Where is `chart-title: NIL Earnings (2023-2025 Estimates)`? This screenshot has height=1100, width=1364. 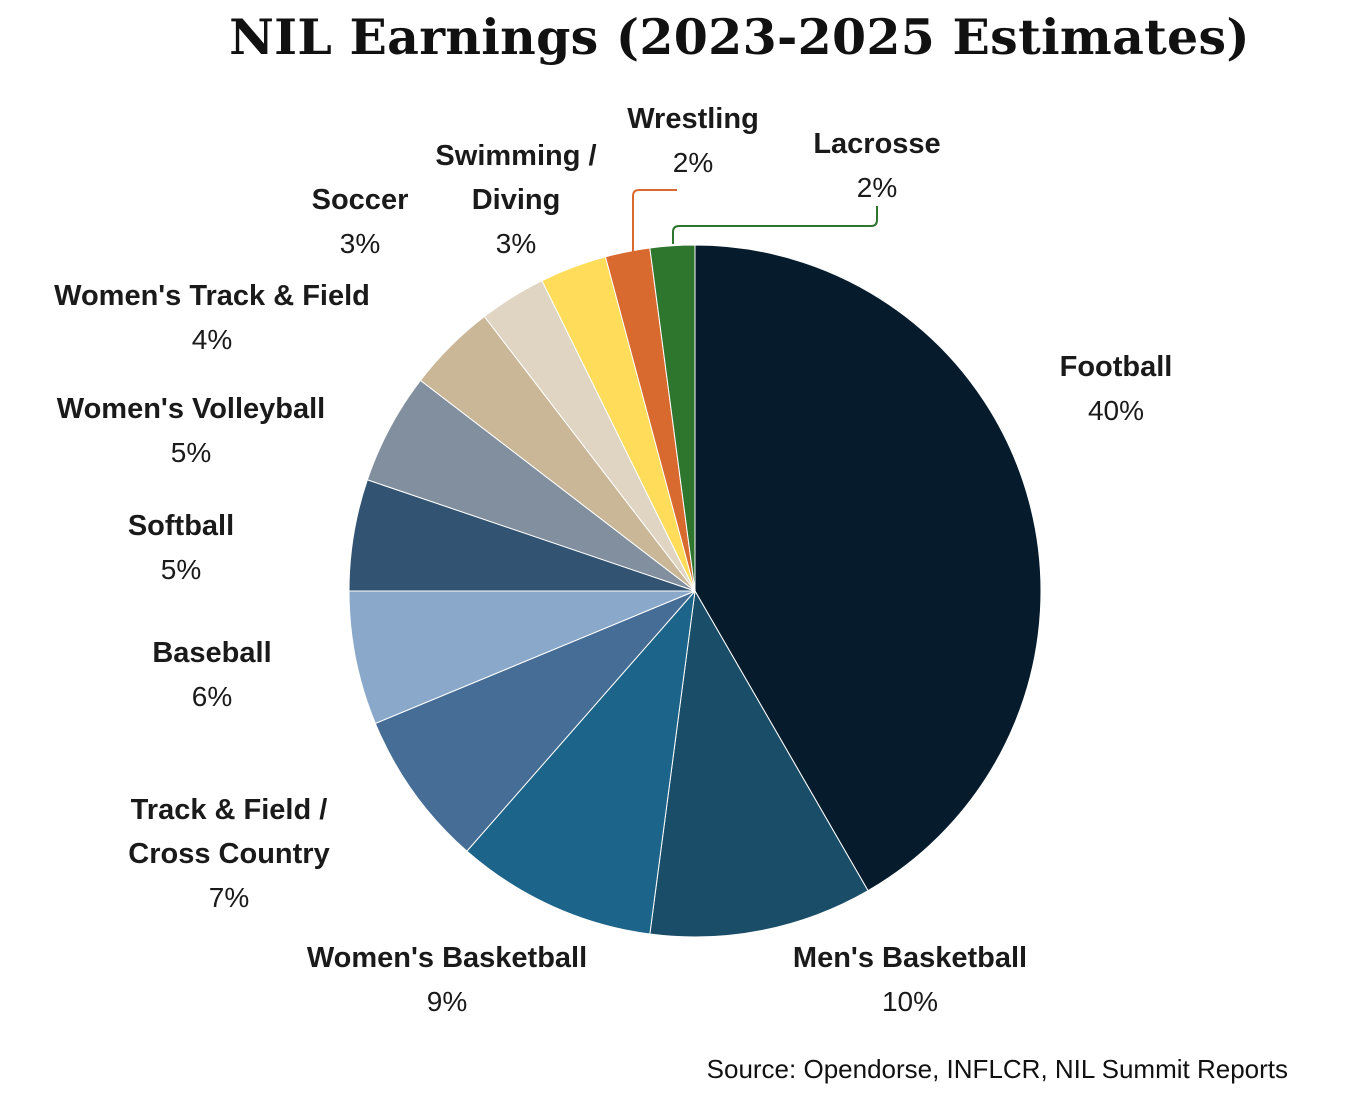
chart-title: NIL Earnings (2023-2025 Estimates) is located at coordinates (739, 37).